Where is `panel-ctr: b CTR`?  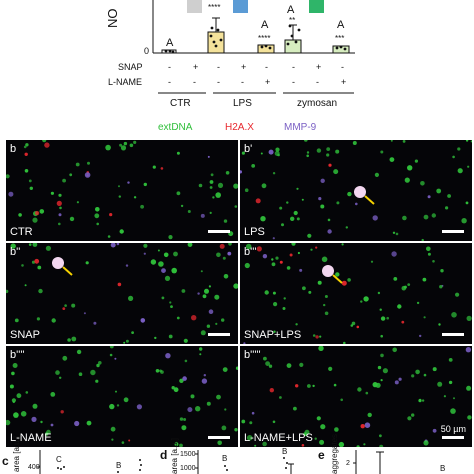
panel-ctr: b CTR is located at coordinates (122, 190).